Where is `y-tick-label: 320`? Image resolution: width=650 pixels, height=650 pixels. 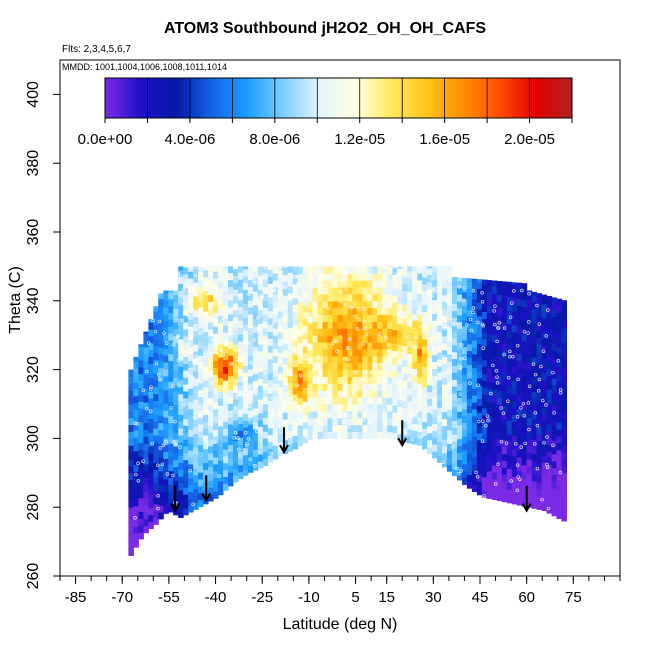
y-tick-label: 320 is located at coordinates (33, 369).